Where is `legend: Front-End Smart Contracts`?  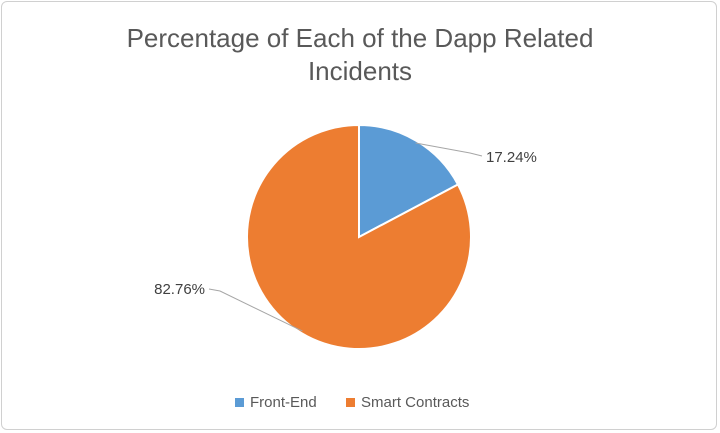 legend: Front-End Smart Contracts is located at coordinates (352, 402).